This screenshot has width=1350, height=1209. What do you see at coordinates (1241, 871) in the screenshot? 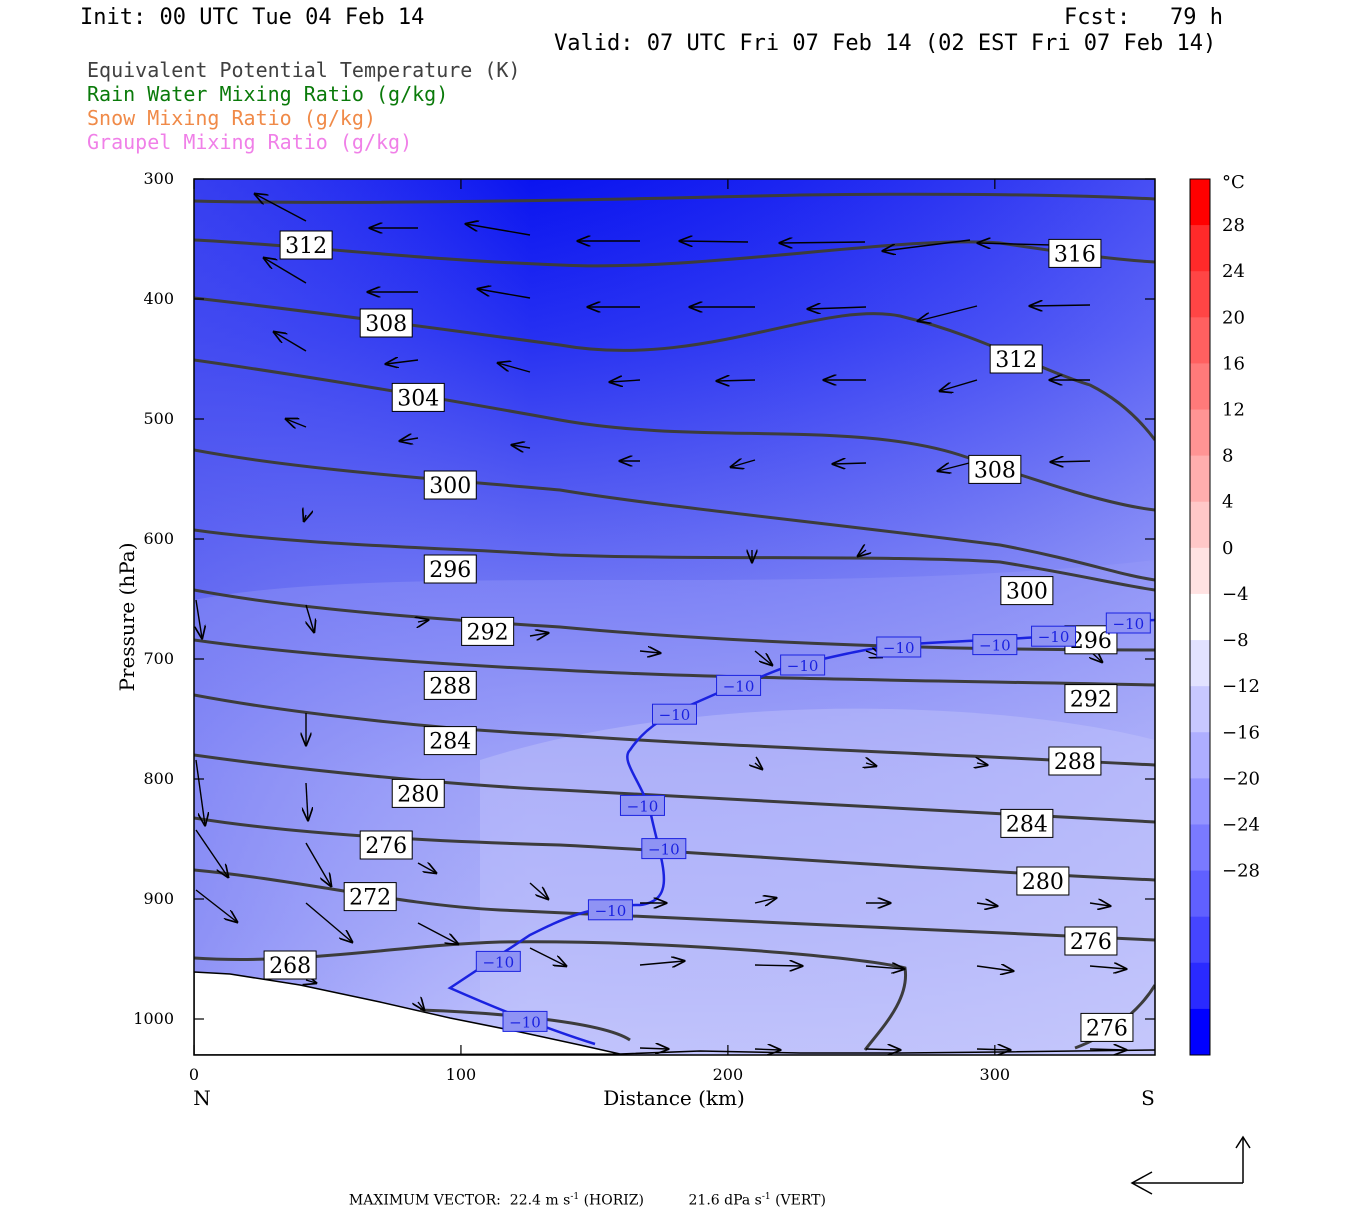
I see `colorbar-label: −28` at bounding box center [1241, 871].